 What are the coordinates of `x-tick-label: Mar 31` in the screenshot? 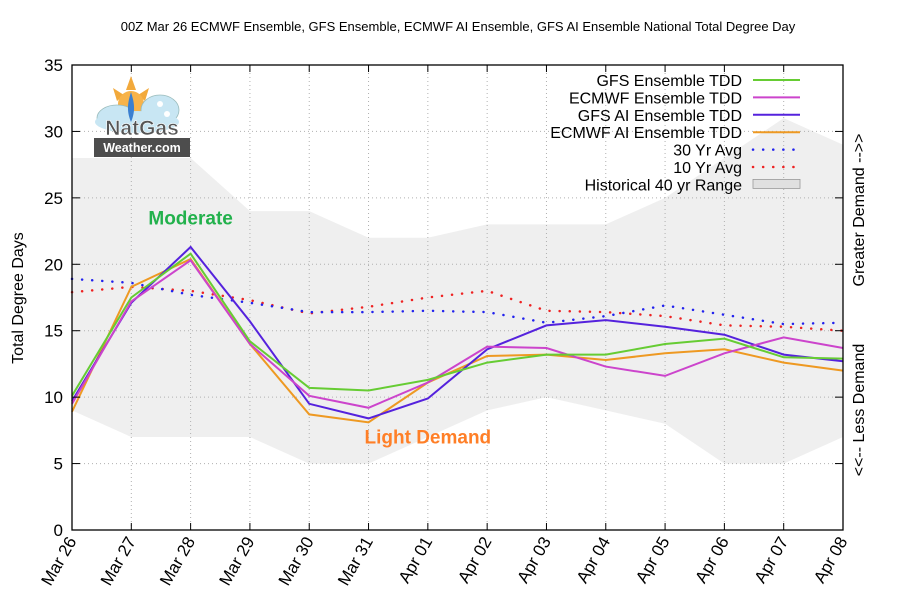 It's located at (355, 561).